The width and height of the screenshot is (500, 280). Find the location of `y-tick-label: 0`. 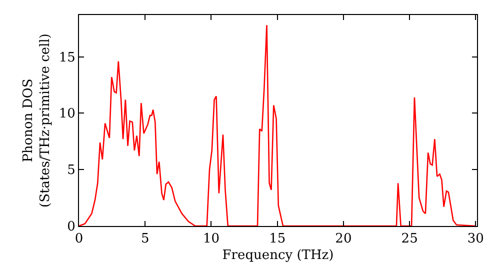

y-tick-label: 0 is located at coordinates (71, 227).